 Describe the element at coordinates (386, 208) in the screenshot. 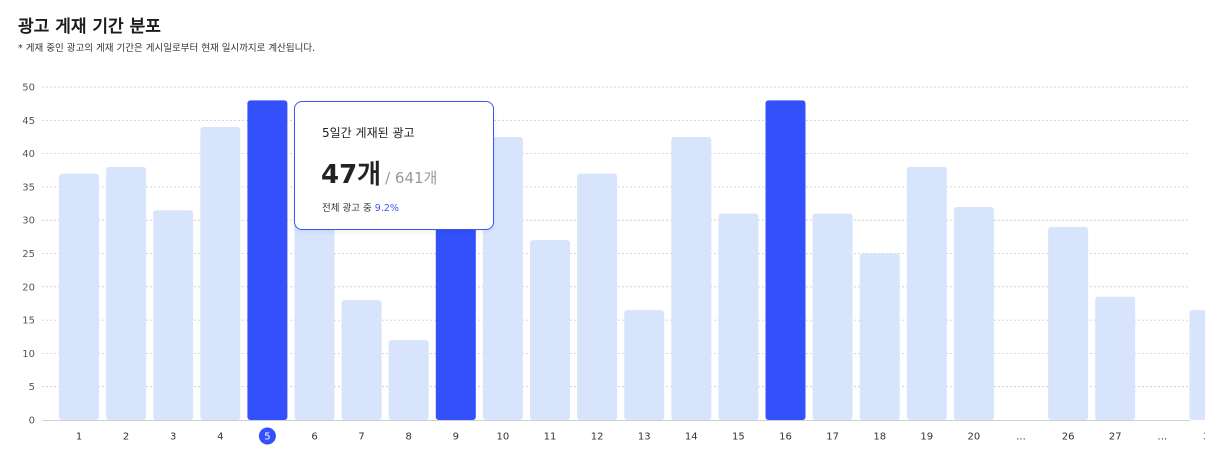

I see `tooltip-share-value: 9.2%` at that location.